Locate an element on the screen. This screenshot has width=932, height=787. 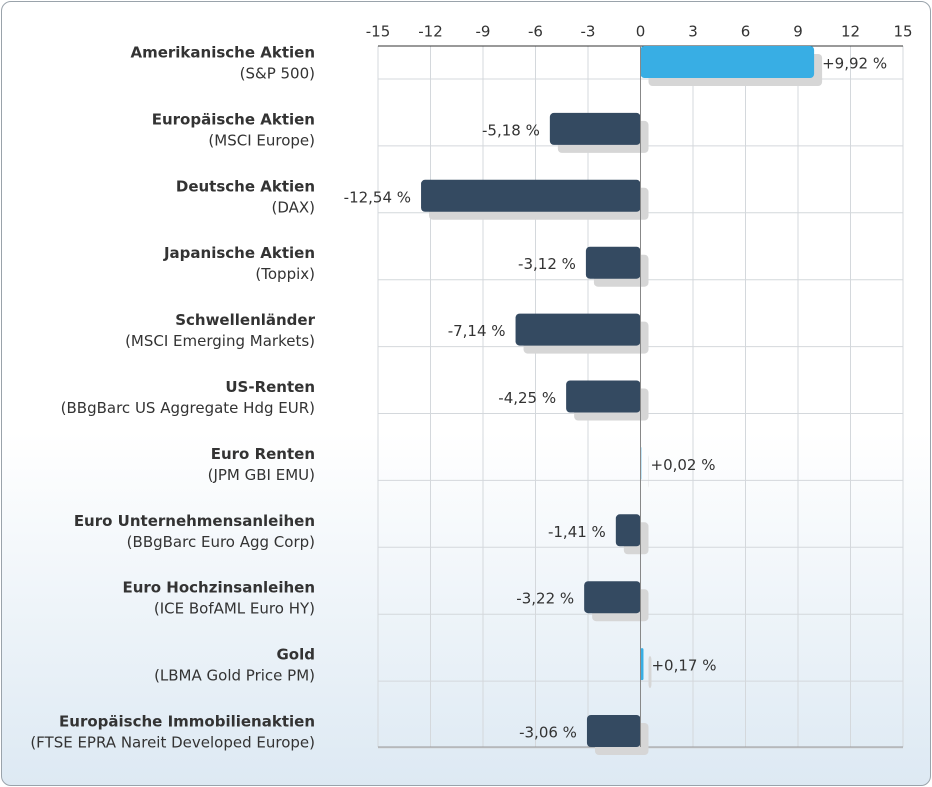
x-tick-label: -15 is located at coordinates (378, 32).